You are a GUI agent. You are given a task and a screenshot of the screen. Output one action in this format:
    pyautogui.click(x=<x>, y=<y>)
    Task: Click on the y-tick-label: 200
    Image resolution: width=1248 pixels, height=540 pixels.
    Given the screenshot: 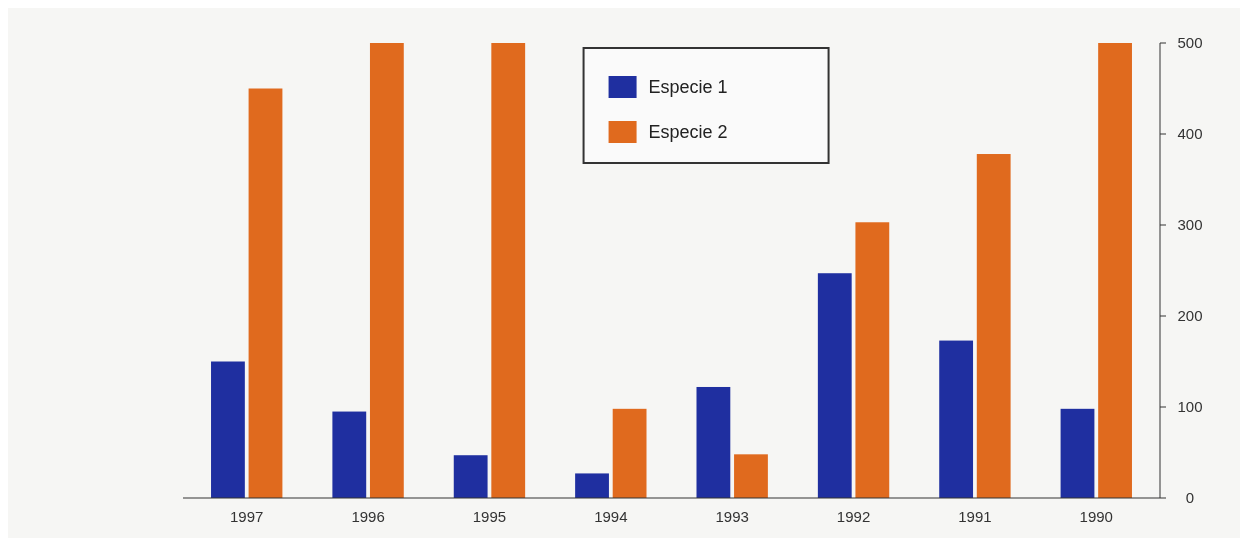 What is the action you would take?
    pyautogui.click(x=1190, y=315)
    